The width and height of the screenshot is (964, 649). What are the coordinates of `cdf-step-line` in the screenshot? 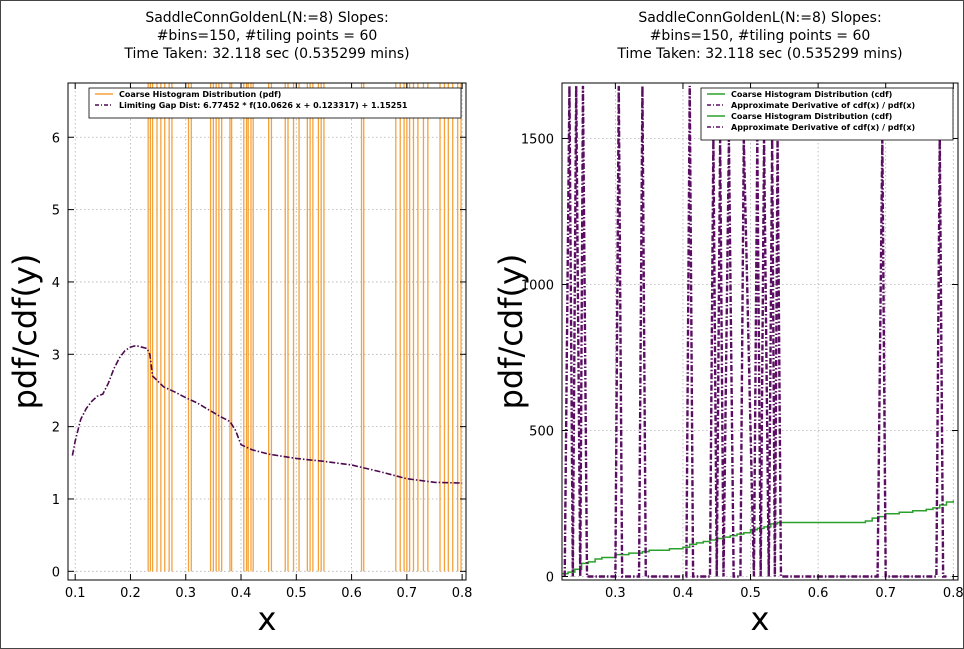 It's located at (758, 537).